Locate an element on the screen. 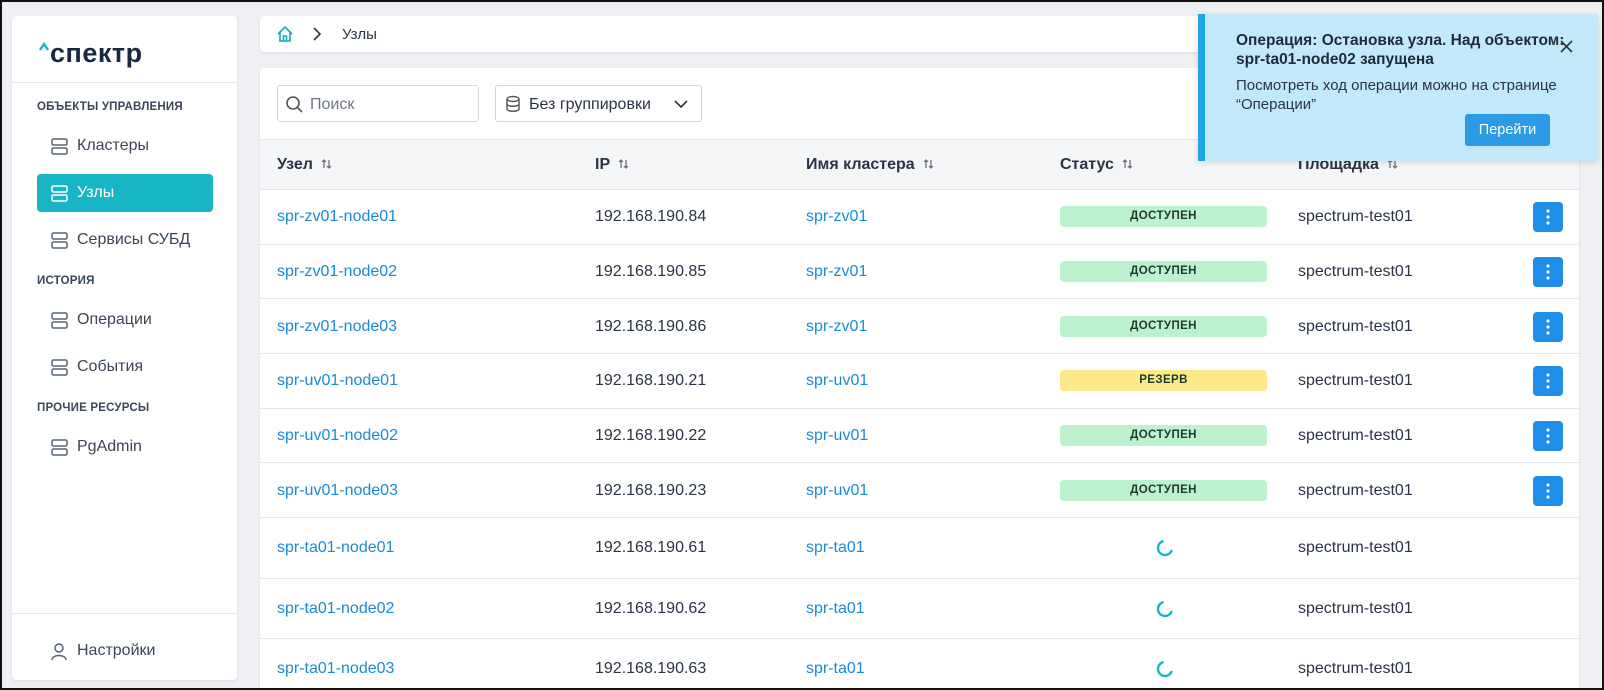 Image resolution: width=1604 pixels, height=690 pixels. nav-label: Операции is located at coordinates (114, 319).